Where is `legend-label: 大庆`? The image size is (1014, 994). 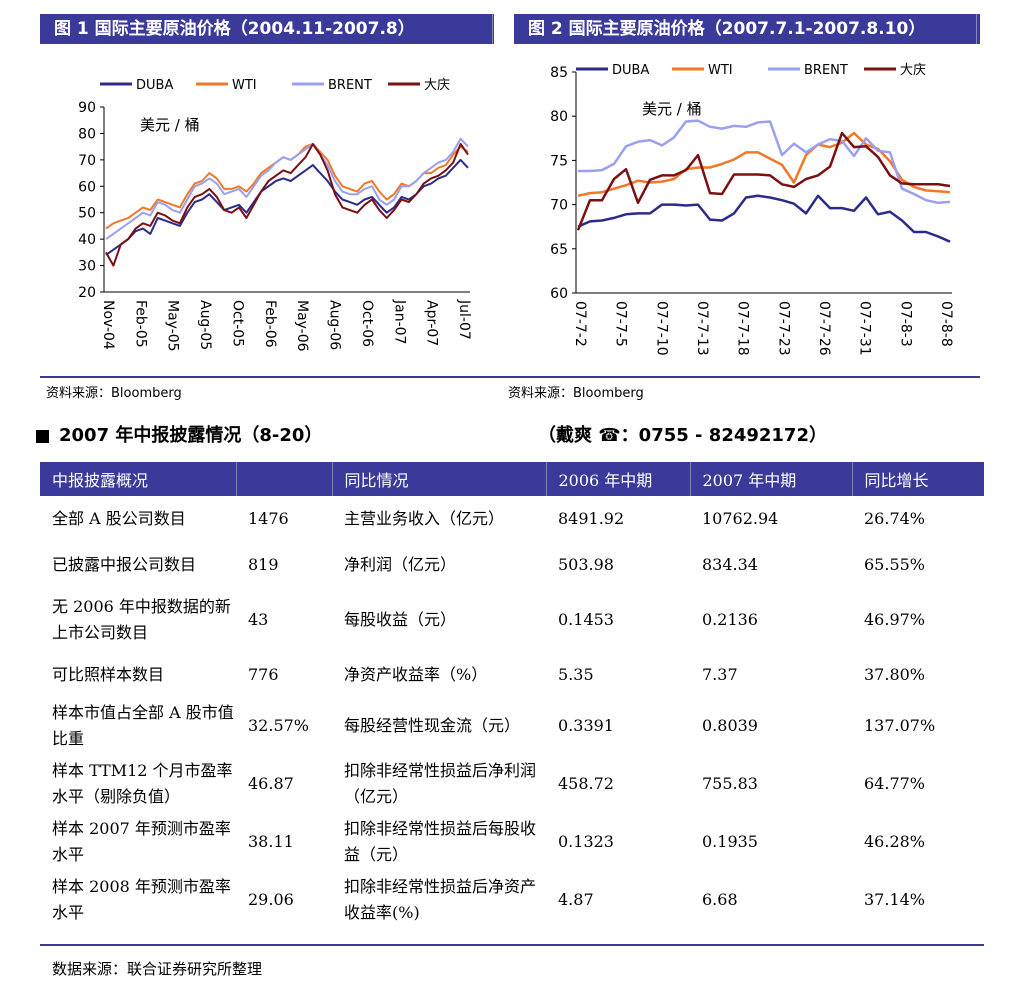 legend-label: 大庆 is located at coordinates (913, 70).